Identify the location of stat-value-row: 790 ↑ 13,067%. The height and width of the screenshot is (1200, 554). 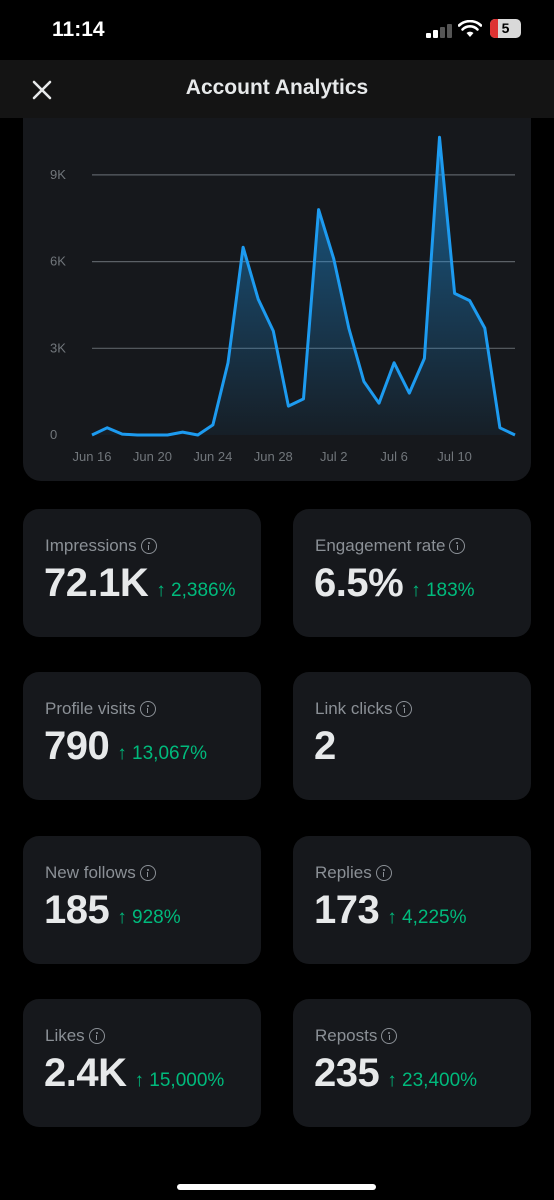
(125, 746).